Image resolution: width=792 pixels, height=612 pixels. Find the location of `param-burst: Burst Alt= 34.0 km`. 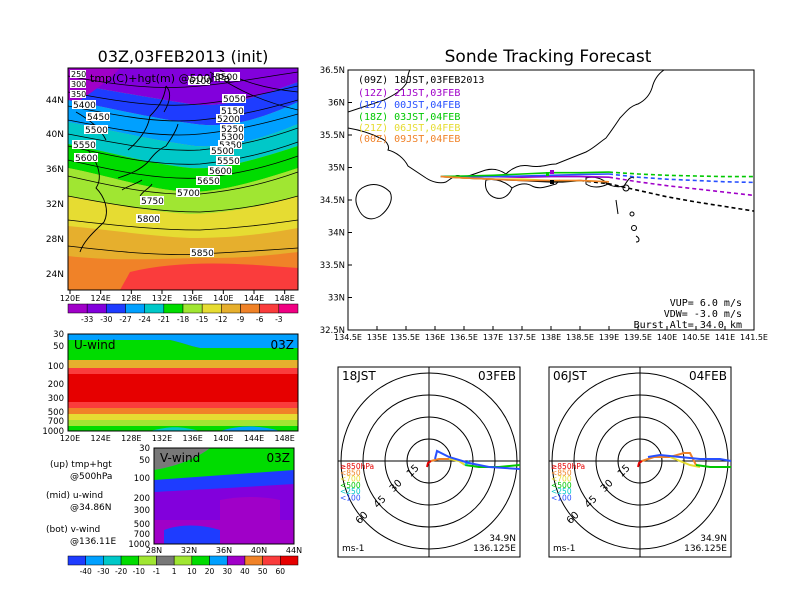

param-burst: Burst Alt= 34.0 km is located at coordinates (688, 325).